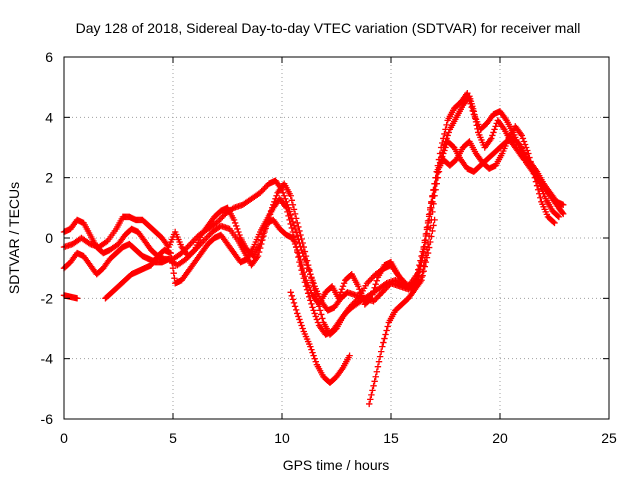  Describe the element at coordinates (47, 419) in the screenshot. I see `y-tick-label: -6` at that location.